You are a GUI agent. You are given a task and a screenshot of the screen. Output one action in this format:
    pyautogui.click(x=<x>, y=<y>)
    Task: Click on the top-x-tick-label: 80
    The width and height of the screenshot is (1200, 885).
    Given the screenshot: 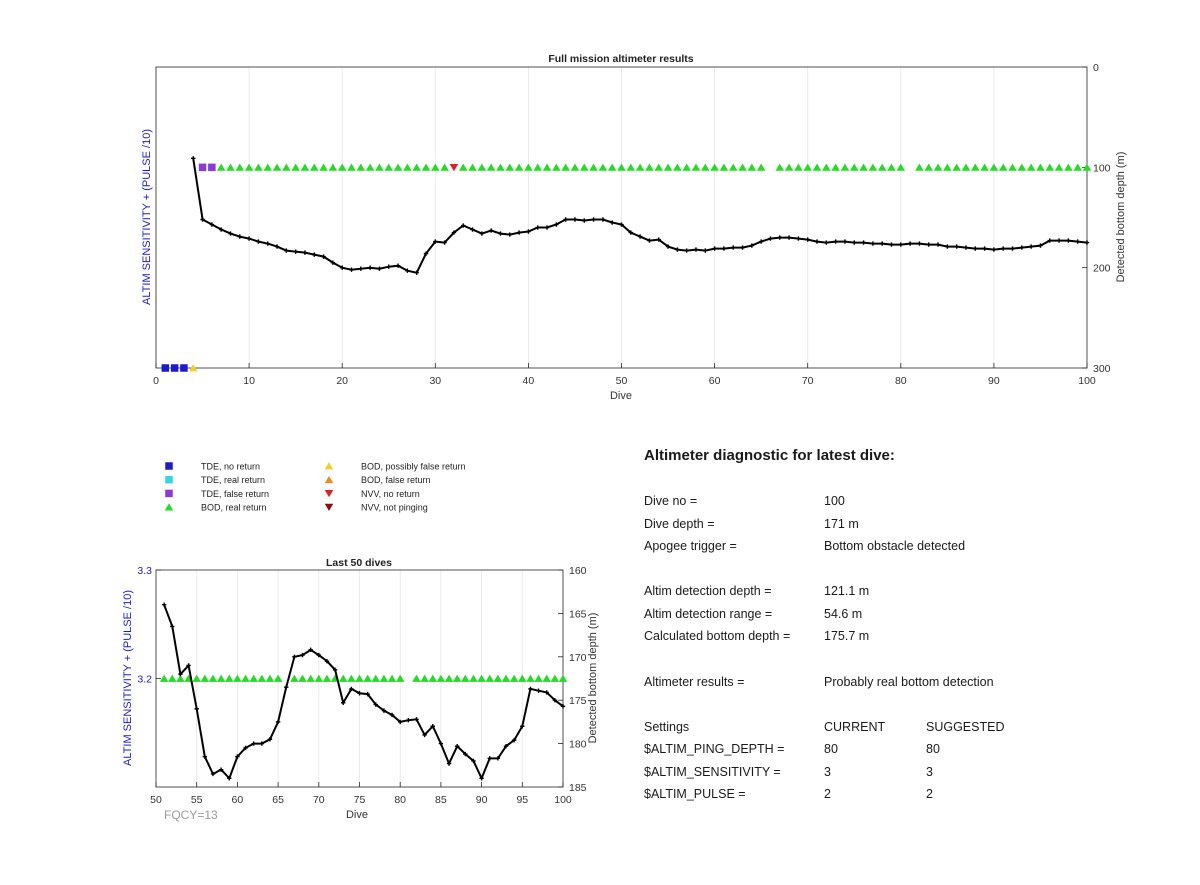 What is the action you would take?
    pyautogui.click(x=901, y=381)
    